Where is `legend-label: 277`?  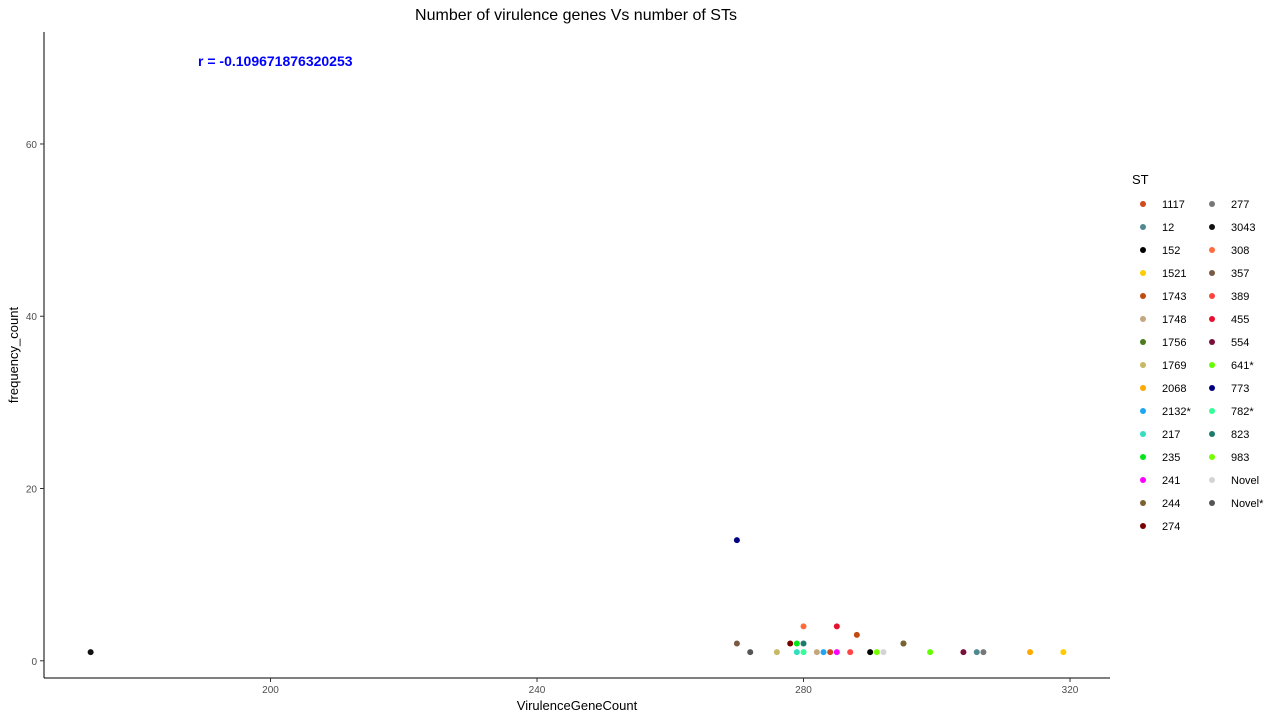 legend-label: 277 is located at coordinates (1240, 205).